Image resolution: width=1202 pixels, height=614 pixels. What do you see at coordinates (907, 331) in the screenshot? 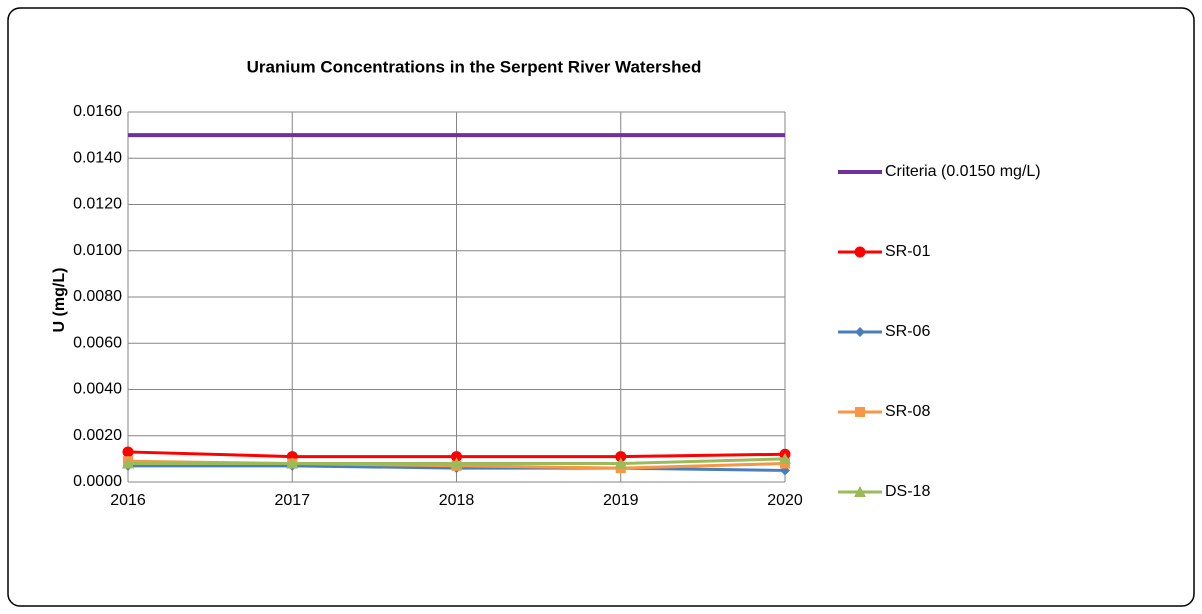
I see `legend-label: SR-06` at bounding box center [907, 331].